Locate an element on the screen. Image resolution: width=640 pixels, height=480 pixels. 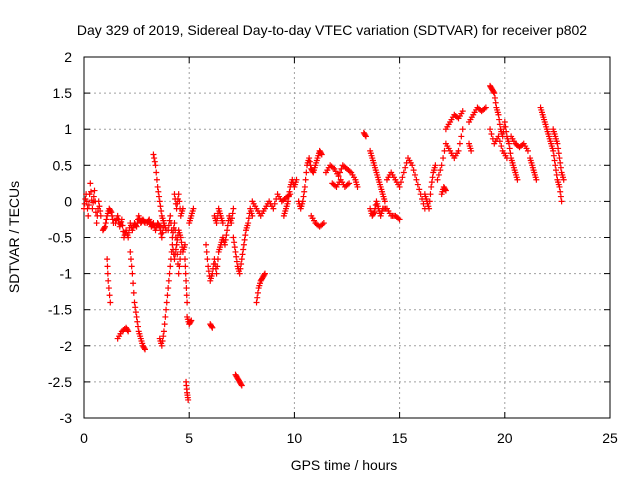
x-tick-label: 15 is located at coordinates (400, 438).